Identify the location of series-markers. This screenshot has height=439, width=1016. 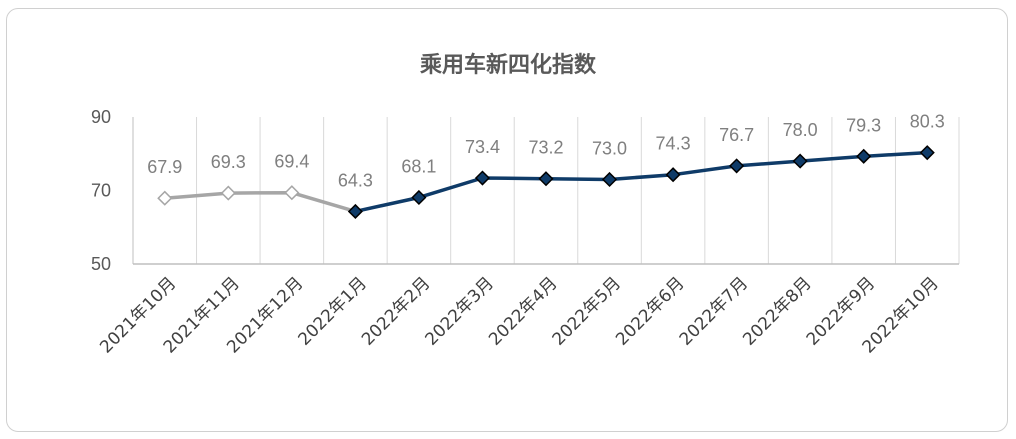
(546, 182).